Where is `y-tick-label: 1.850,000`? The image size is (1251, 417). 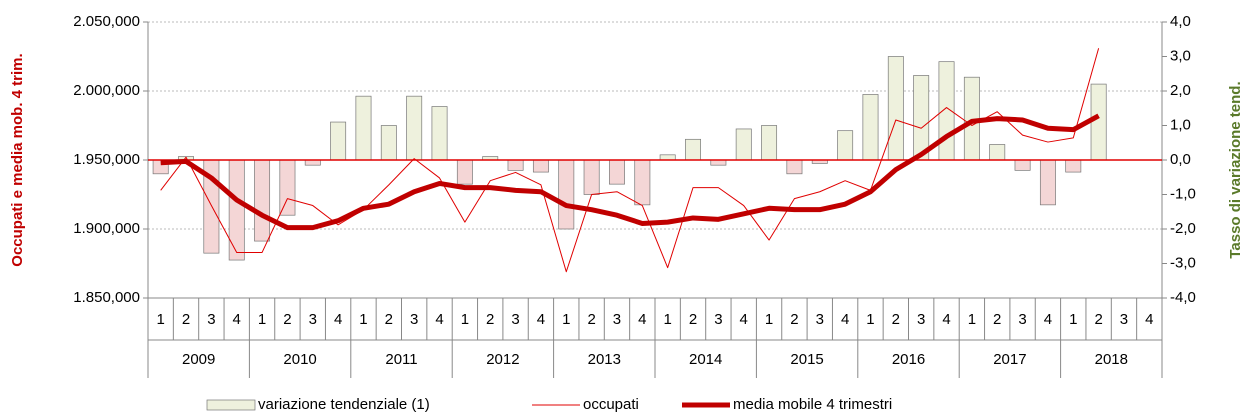 y-tick-label: 1.850,000 is located at coordinates (106, 297).